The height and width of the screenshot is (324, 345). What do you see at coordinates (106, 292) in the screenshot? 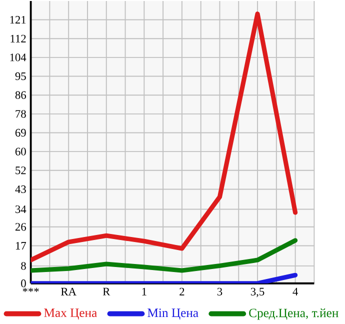
I see `x-tick-label: R` at bounding box center [106, 292].